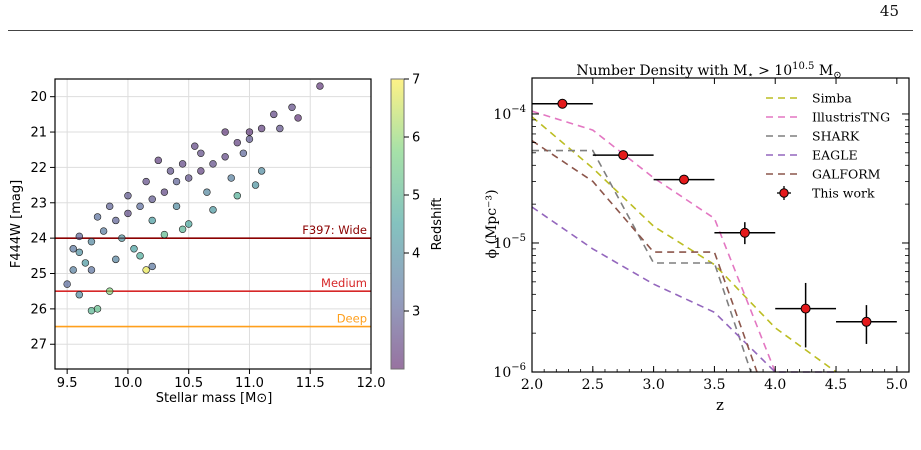  I want to click on depth-line-label: F397: Wide, so click(334, 230).